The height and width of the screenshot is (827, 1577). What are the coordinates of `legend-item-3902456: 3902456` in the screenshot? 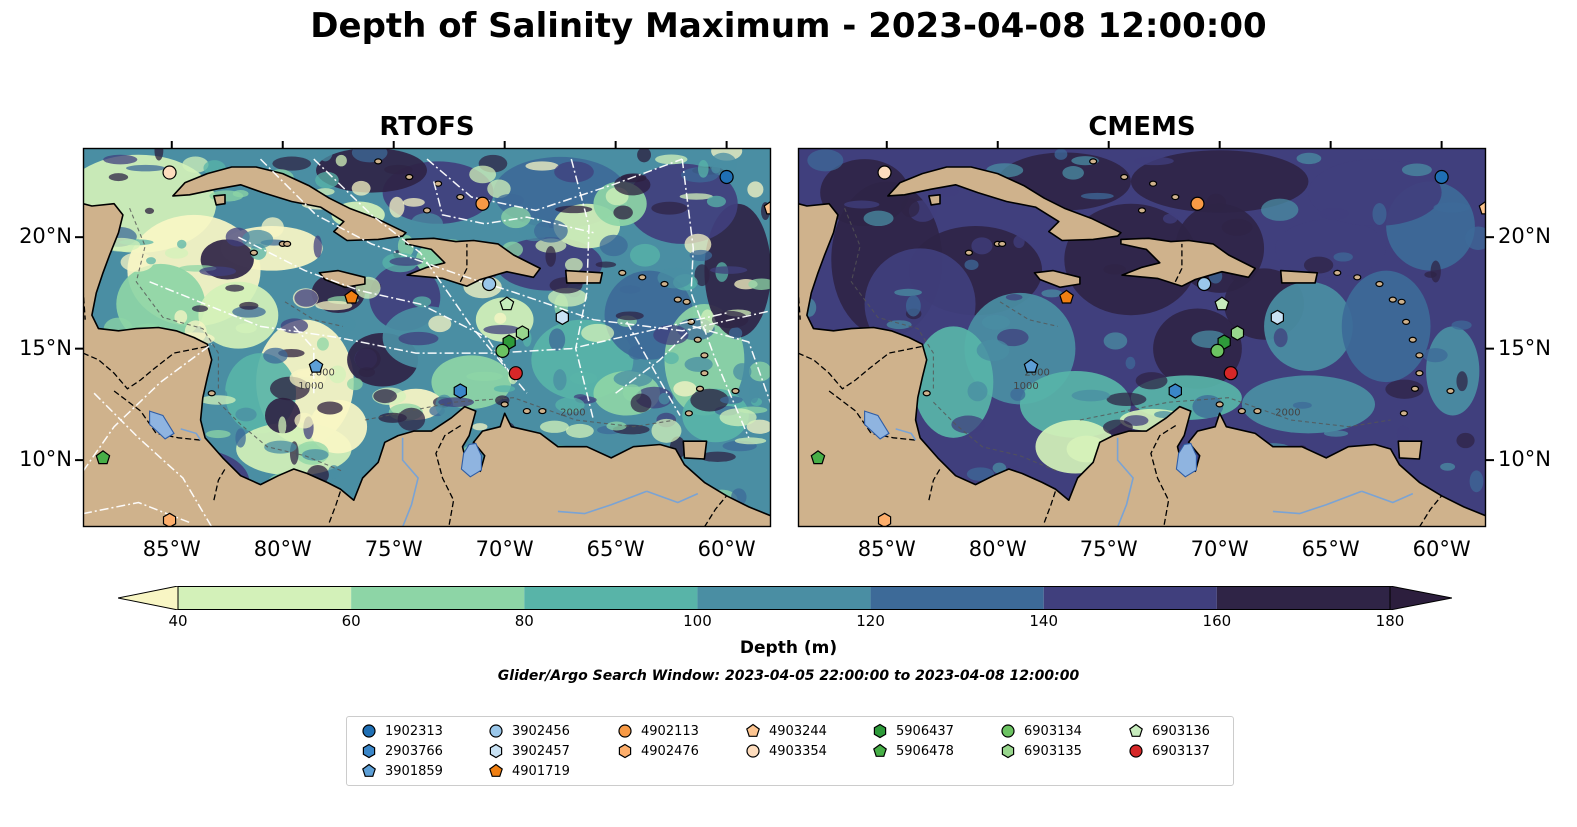 It's located at (529, 731).